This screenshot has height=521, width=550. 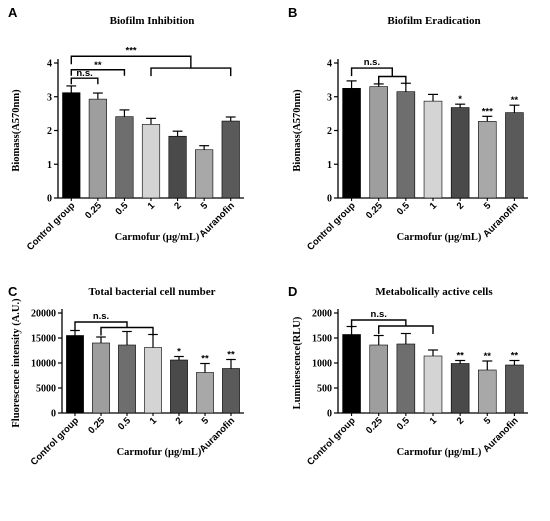 I want to click on y-tick-label: 500, so click(x=324, y=389).